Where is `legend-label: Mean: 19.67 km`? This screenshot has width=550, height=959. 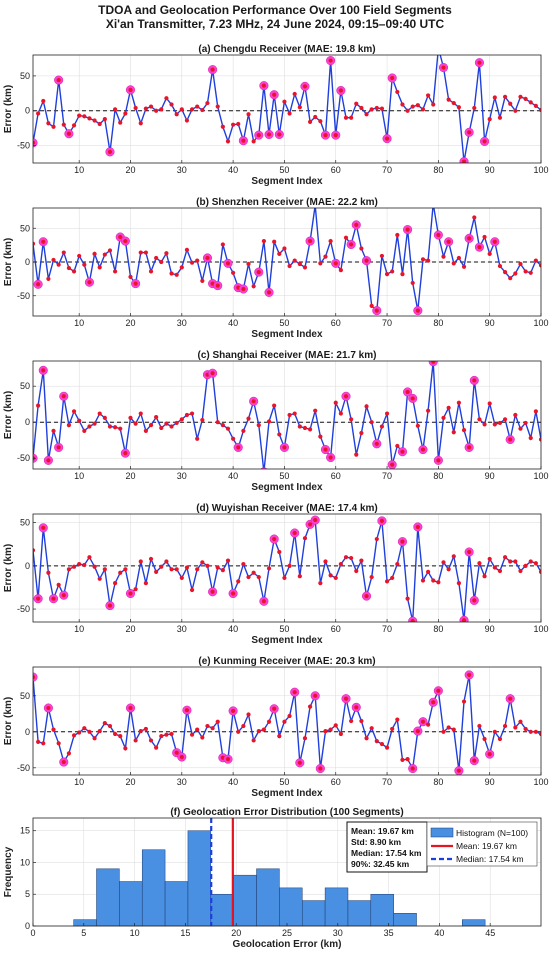 legend-label: Mean: 19.67 km is located at coordinates (486, 846).